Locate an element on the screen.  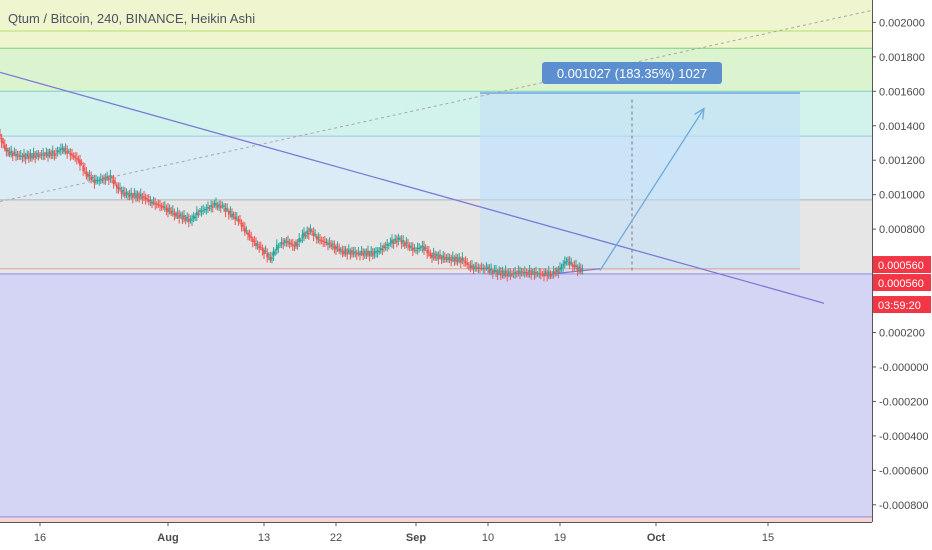
price-tick-label: -0.000400 is located at coordinates (904, 437).